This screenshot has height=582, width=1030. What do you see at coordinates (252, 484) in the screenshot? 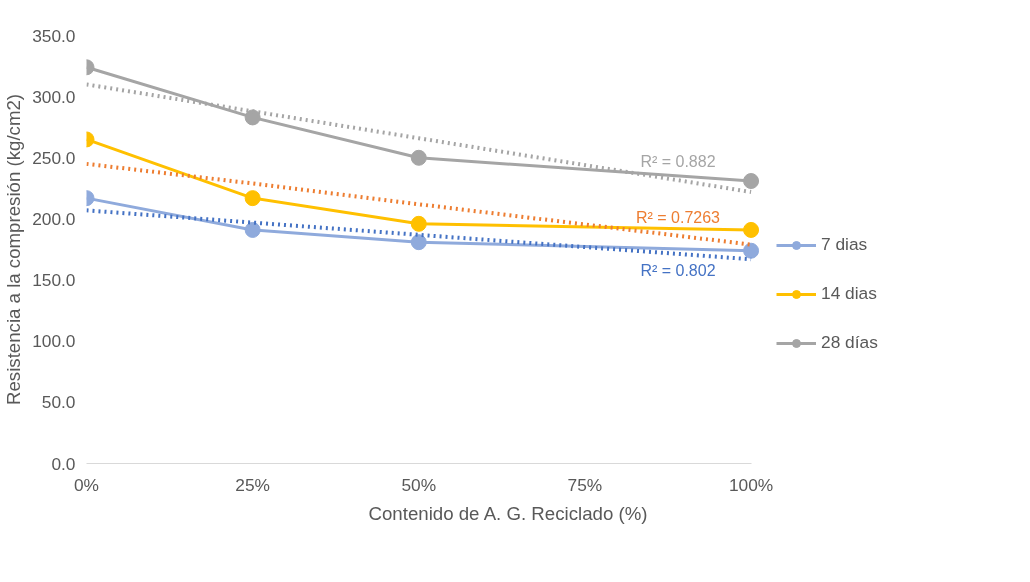
I see `x-tick-label: 25%` at bounding box center [252, 484].